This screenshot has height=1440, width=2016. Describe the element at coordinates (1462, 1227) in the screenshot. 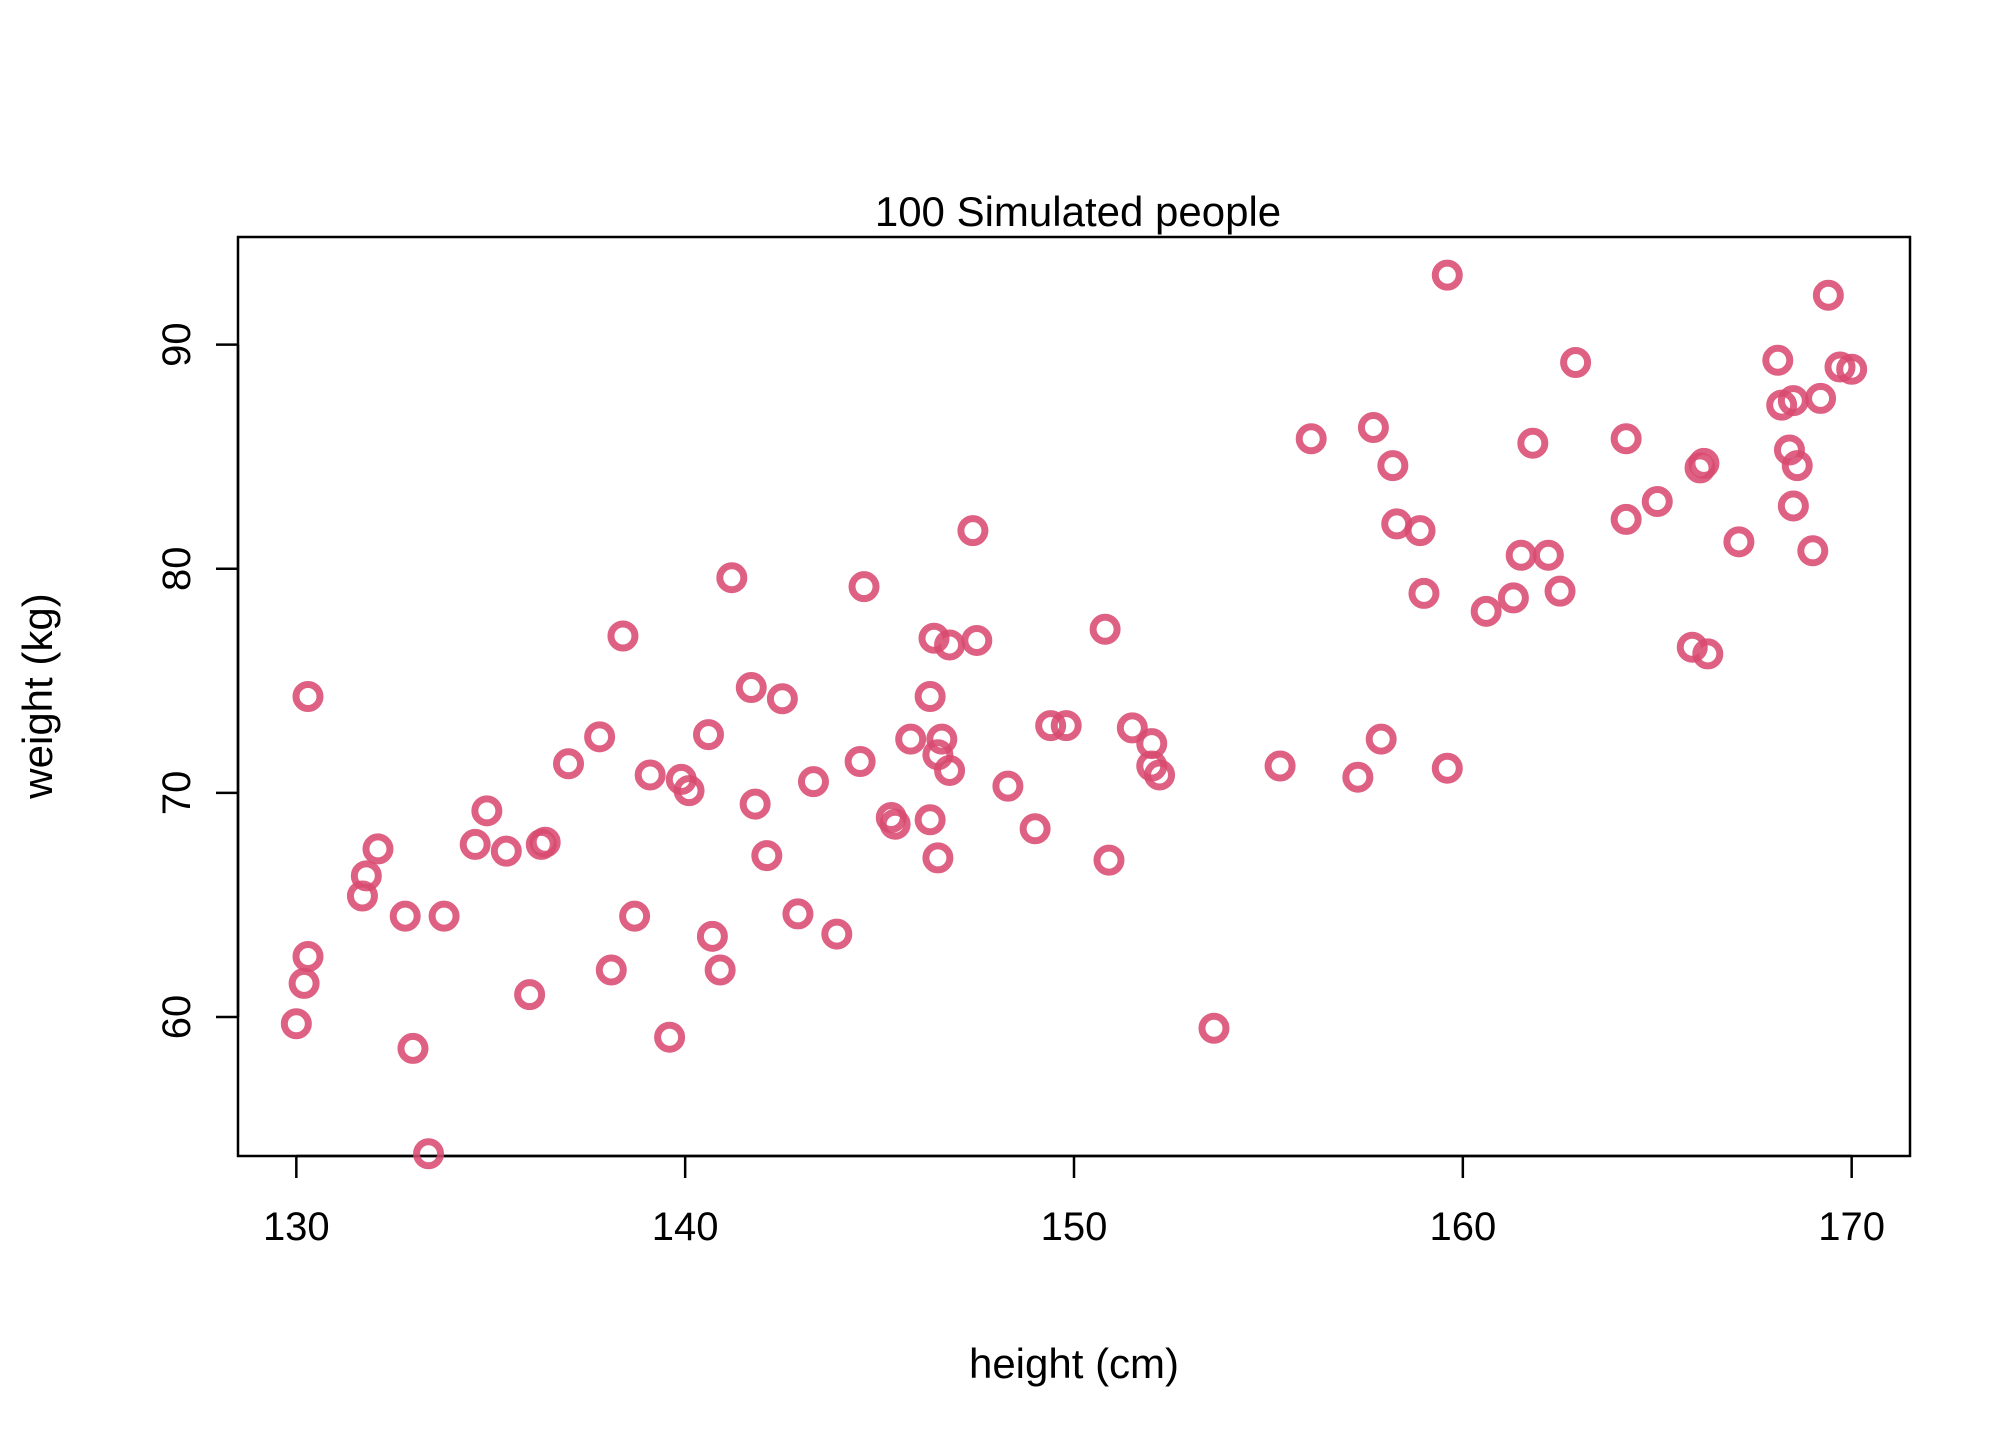

I see `x-tick-label: 160` at that location.